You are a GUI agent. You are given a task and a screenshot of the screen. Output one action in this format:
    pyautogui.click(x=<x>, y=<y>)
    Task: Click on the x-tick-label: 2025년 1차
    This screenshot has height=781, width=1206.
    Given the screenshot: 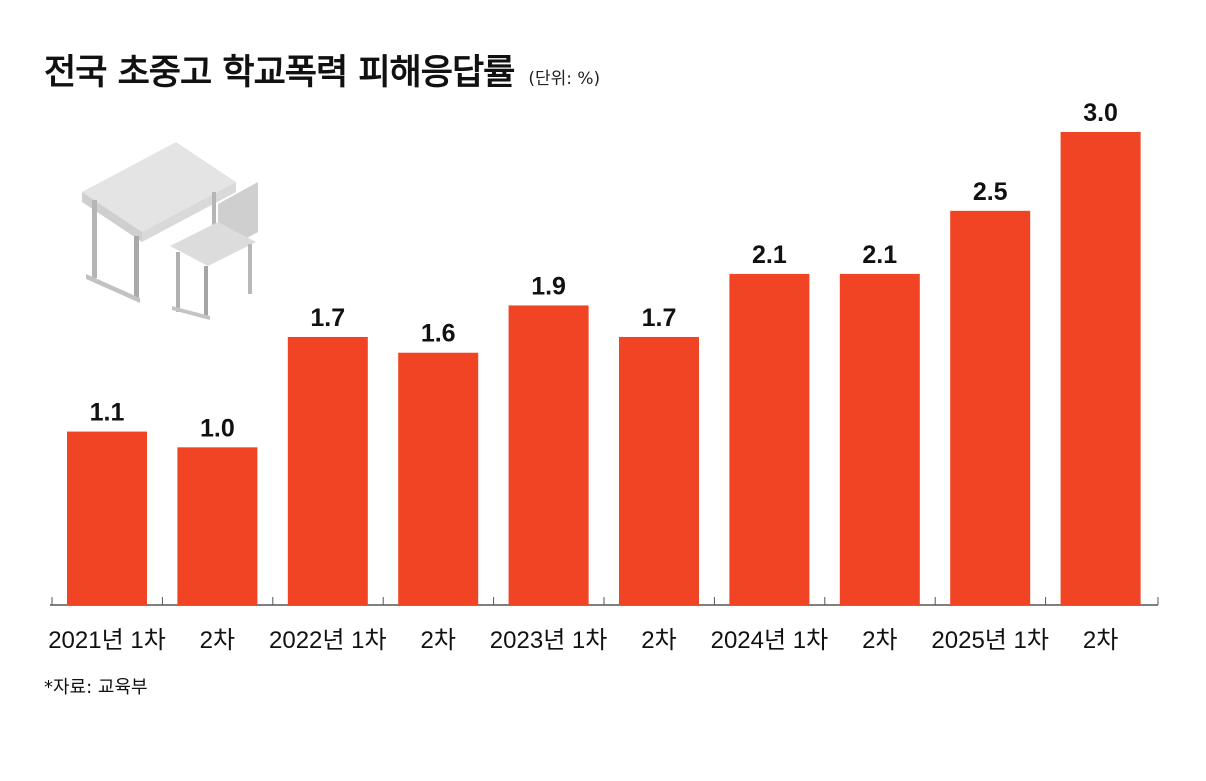 What is the action you would take?
    pyautogui.click(x=990, y=640)
    